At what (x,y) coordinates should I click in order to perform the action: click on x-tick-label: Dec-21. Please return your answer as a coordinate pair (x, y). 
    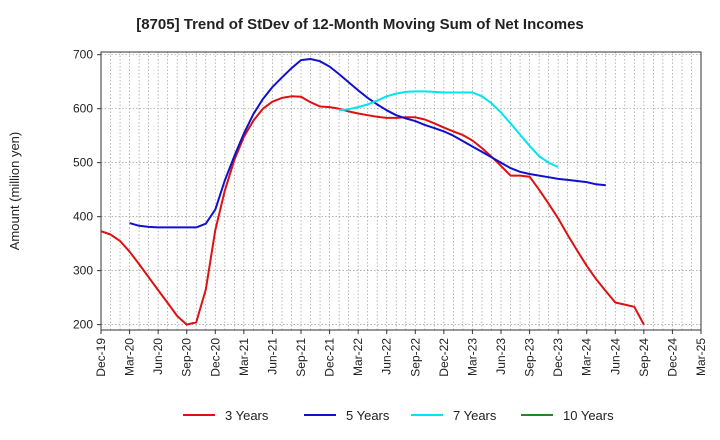
    Looking at the image, I should click on (330, 357).